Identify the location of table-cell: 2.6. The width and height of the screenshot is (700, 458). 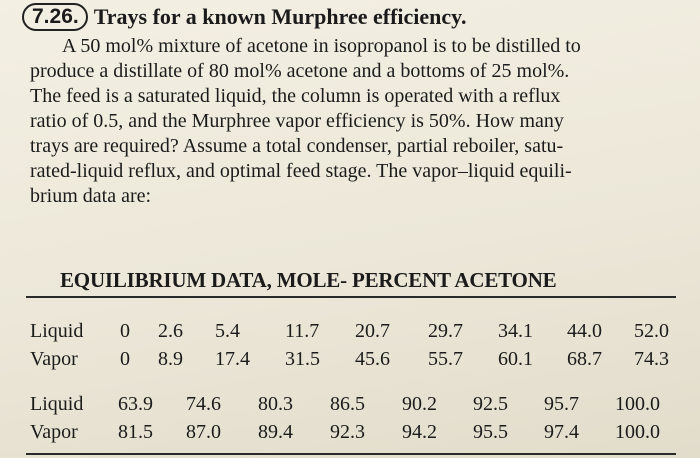
(170, 331).